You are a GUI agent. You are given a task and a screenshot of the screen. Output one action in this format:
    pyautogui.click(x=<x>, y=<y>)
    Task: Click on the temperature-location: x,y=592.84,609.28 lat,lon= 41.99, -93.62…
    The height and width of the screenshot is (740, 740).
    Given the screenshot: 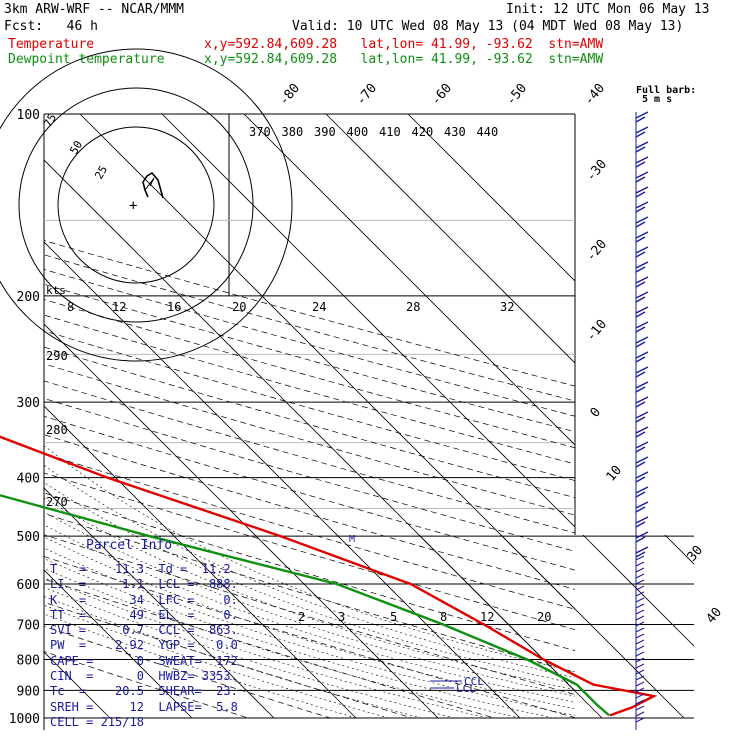 What is the action you would take?
    pyautogui.click(x=404, y=44)
    